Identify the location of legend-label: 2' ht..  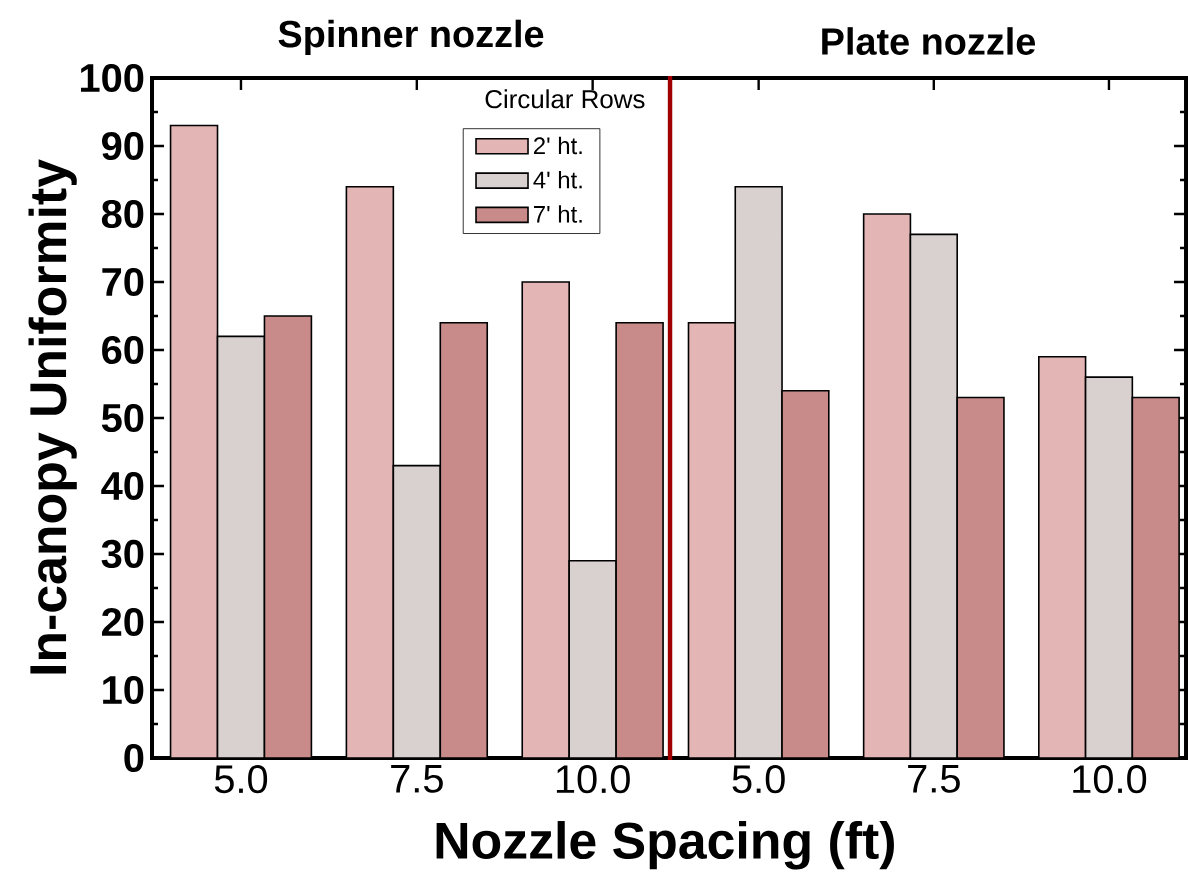
(557, 145).